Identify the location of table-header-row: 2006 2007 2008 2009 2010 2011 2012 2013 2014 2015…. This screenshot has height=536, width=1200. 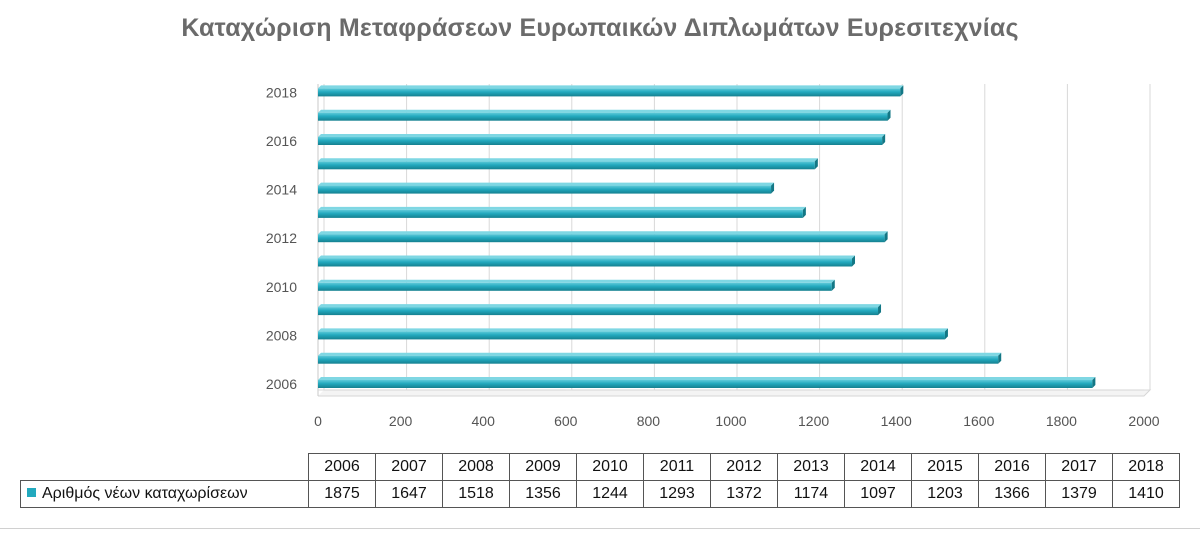
(600, 467).